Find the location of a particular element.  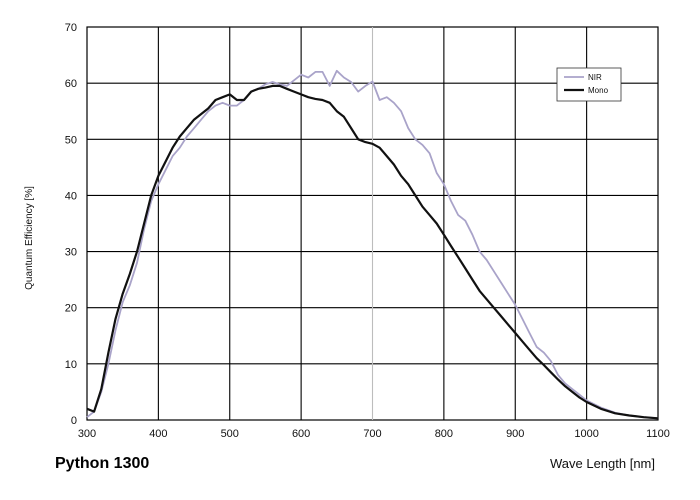

legend: NIR Mono is located at coordinates (589, 84).